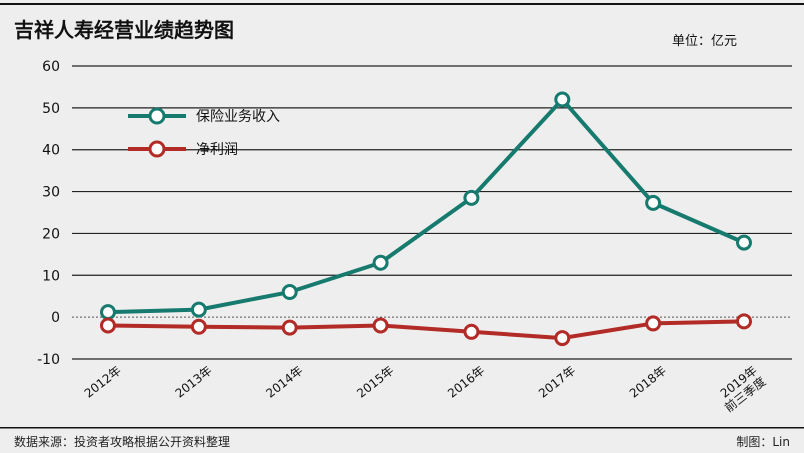  What do you see at coordinates (124, 30) in the screenshot?
I see `chart-title: 吉祥人寿经营业绩趋势图` at bounding box center [124, 30].